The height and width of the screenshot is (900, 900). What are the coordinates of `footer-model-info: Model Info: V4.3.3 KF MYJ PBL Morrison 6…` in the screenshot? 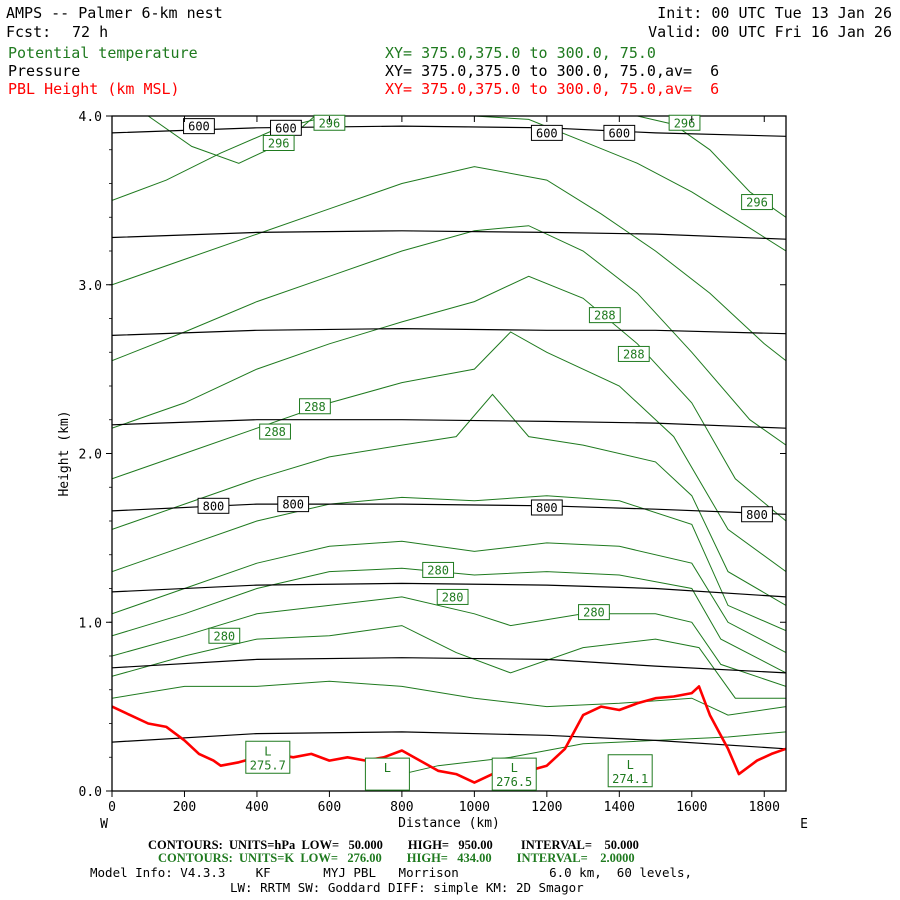 It's located at (391, 872).